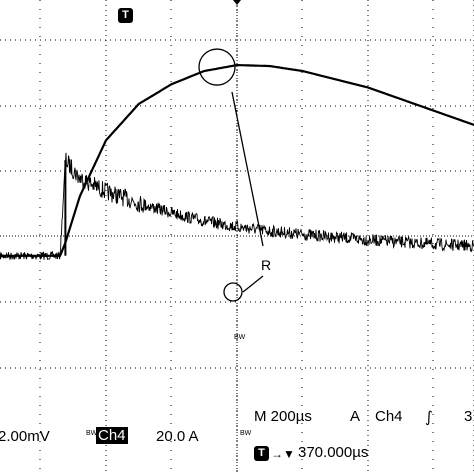 The height and width of the screenshot is (474, 474). I want to click on timebase-readout: M 200µs, so click(283, 416).